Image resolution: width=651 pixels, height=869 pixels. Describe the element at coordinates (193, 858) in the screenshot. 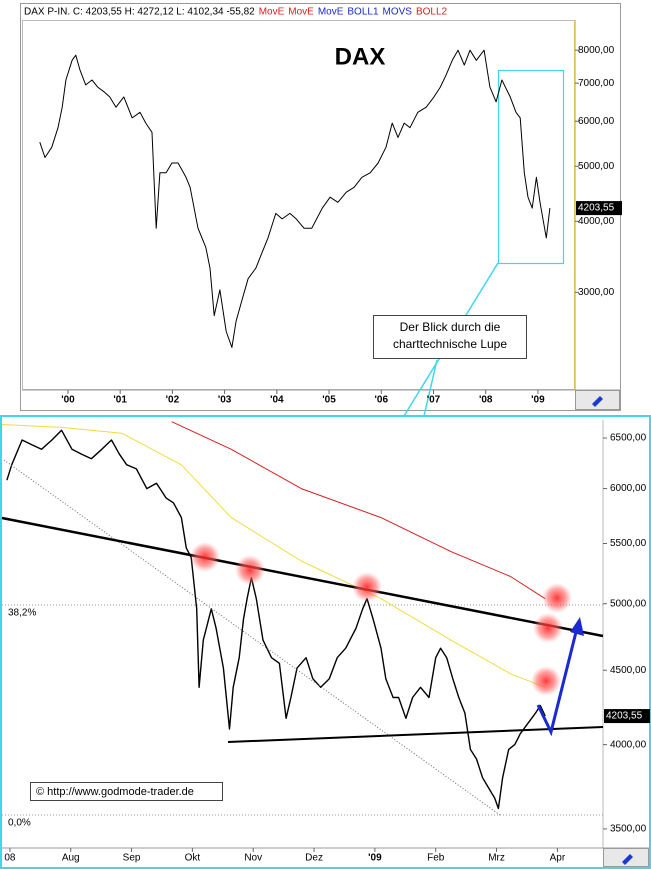

I see `x-tick-label: Okt` at that location.